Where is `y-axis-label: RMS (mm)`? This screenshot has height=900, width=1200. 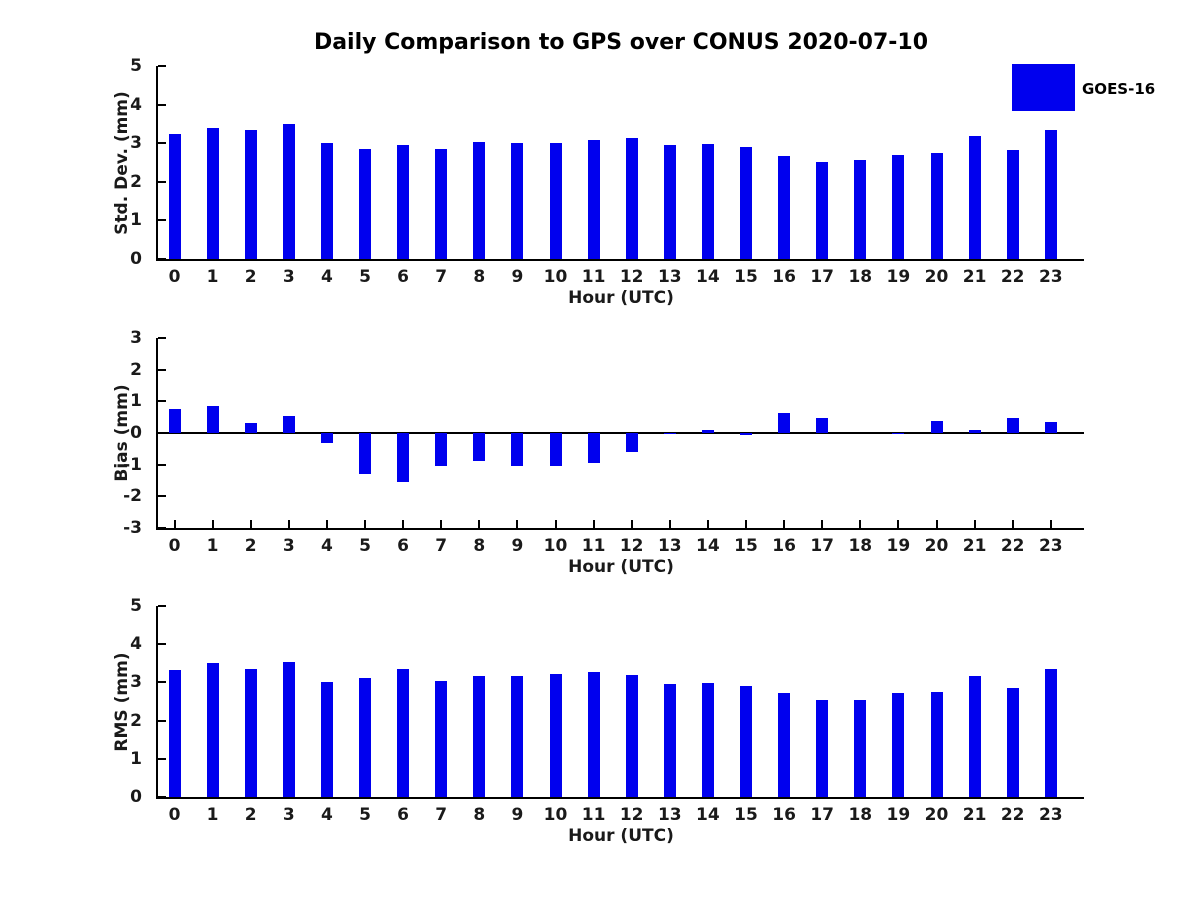 y-axis-label: RMS (mm) is located at coordinates (122, 701).